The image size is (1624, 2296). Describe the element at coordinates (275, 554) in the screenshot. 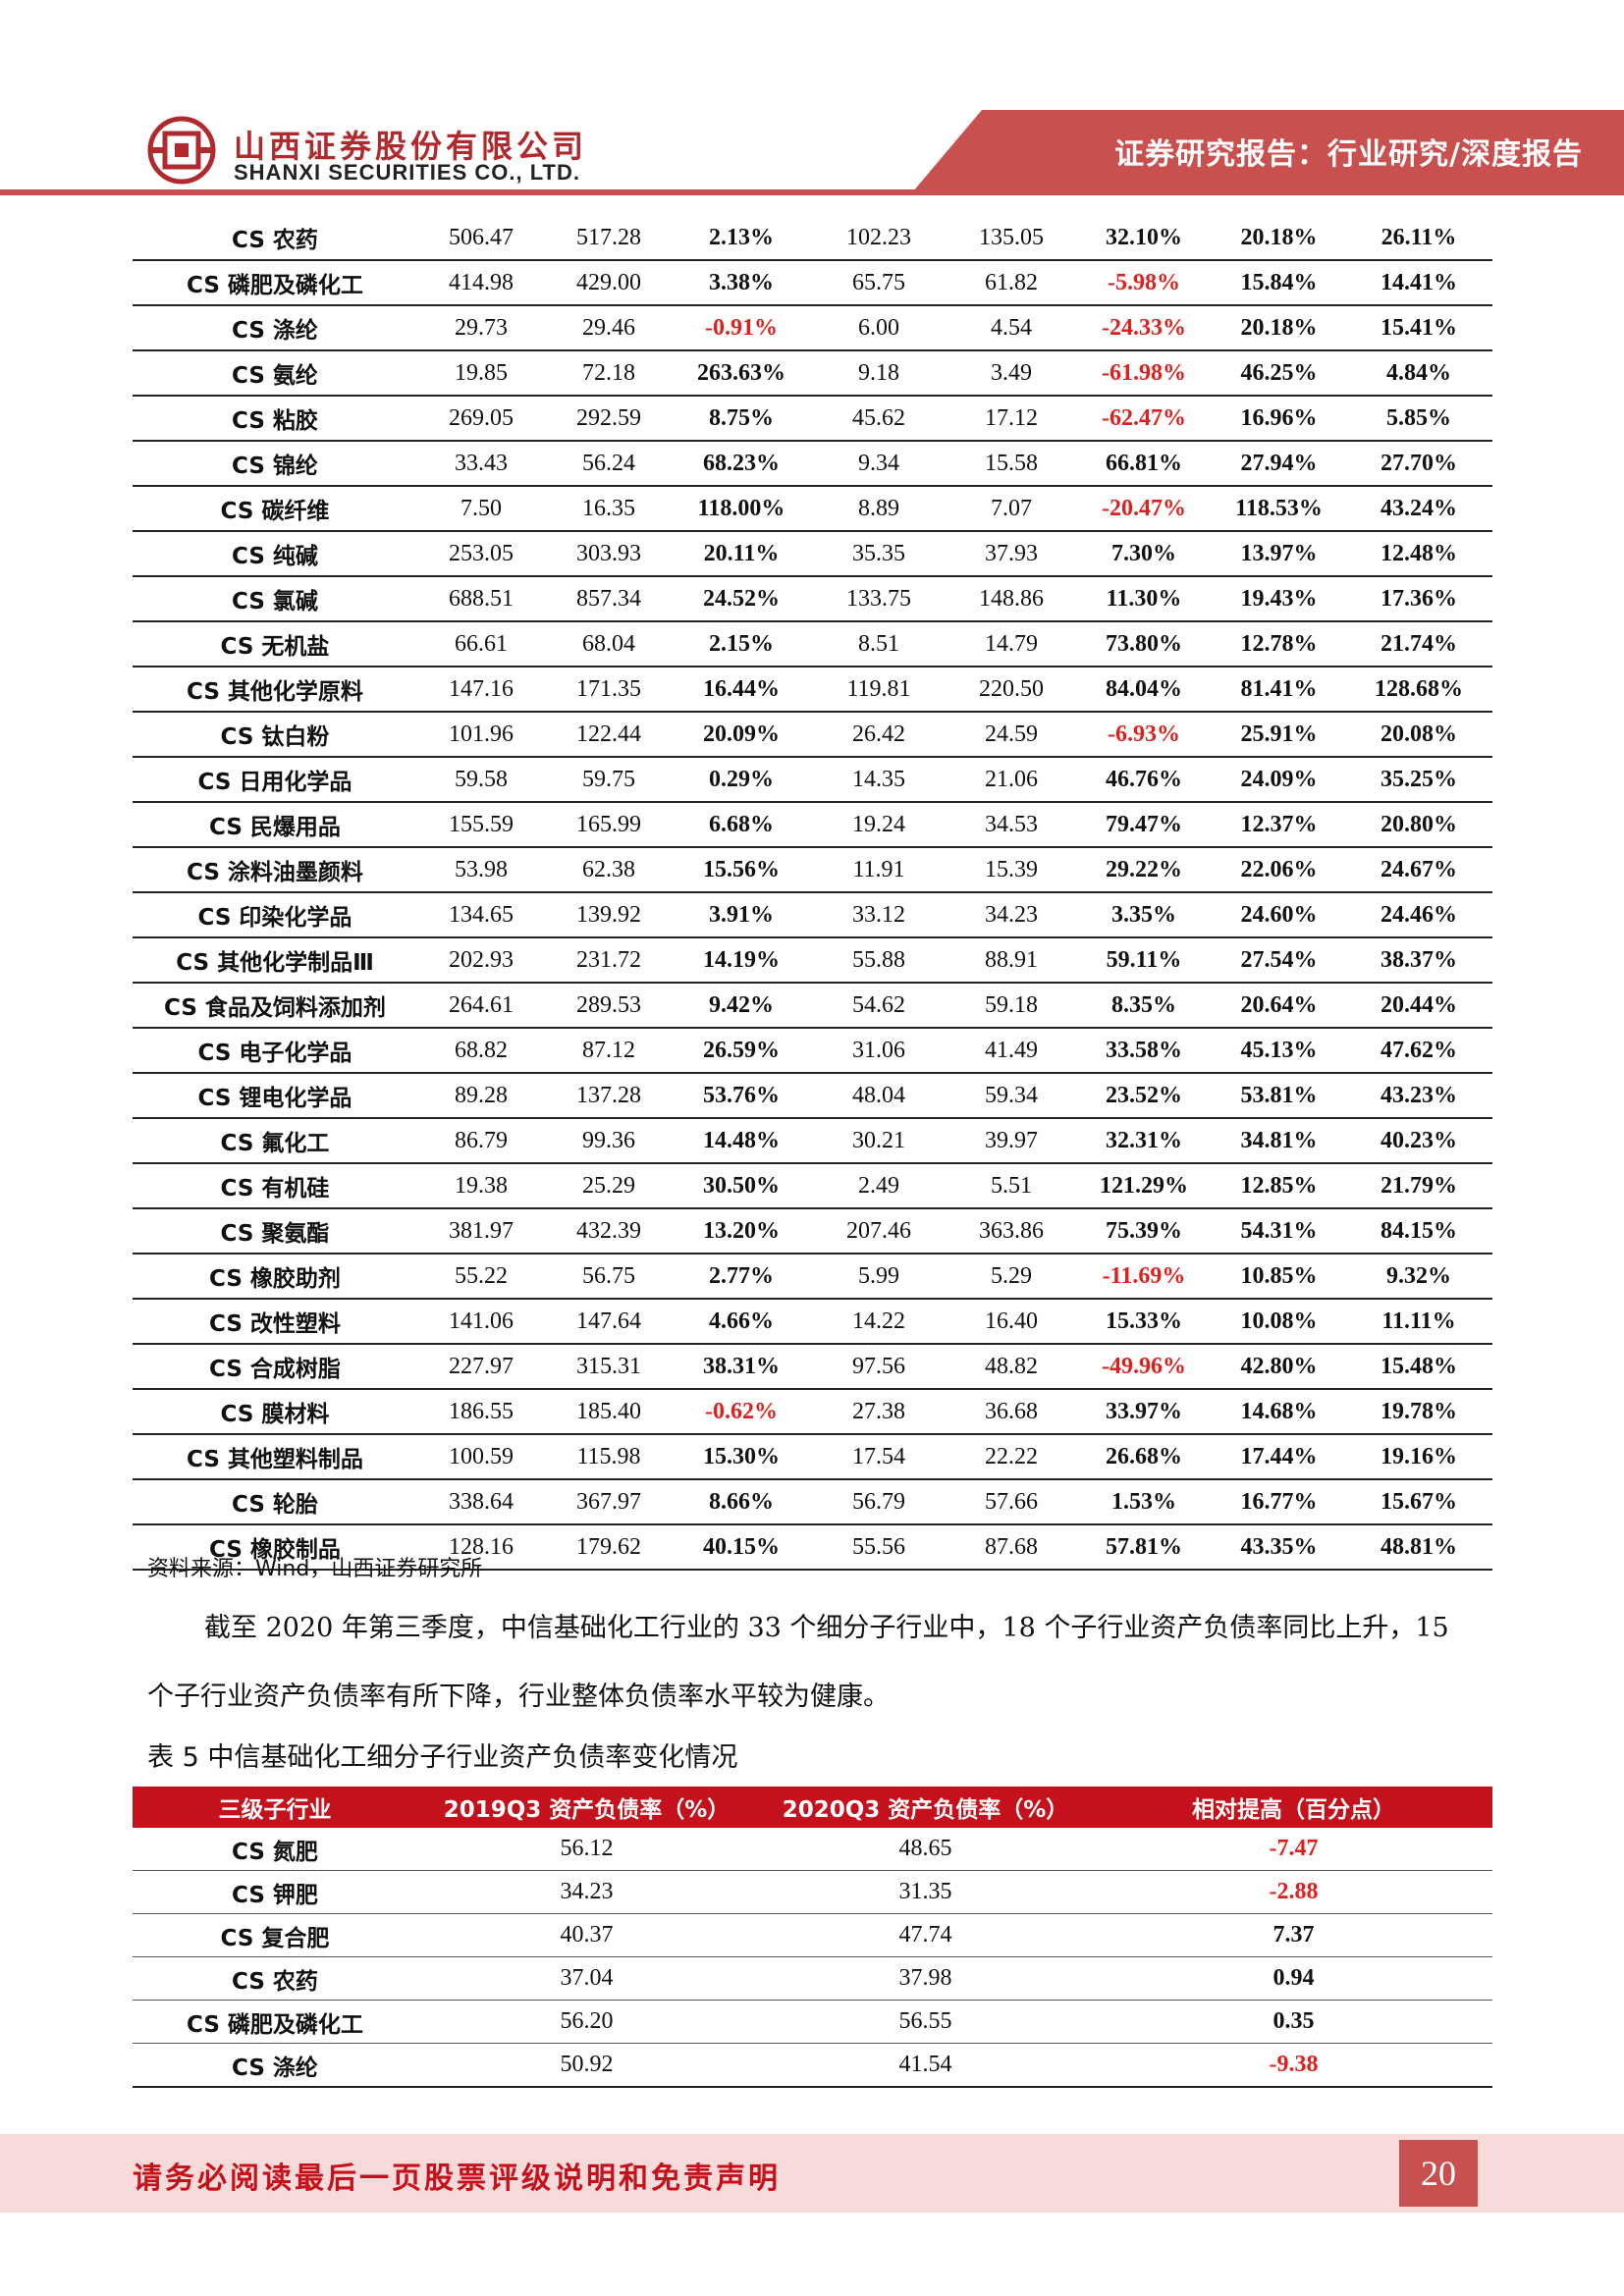

I see `subindustry-name: CS 纯碱` at that location.